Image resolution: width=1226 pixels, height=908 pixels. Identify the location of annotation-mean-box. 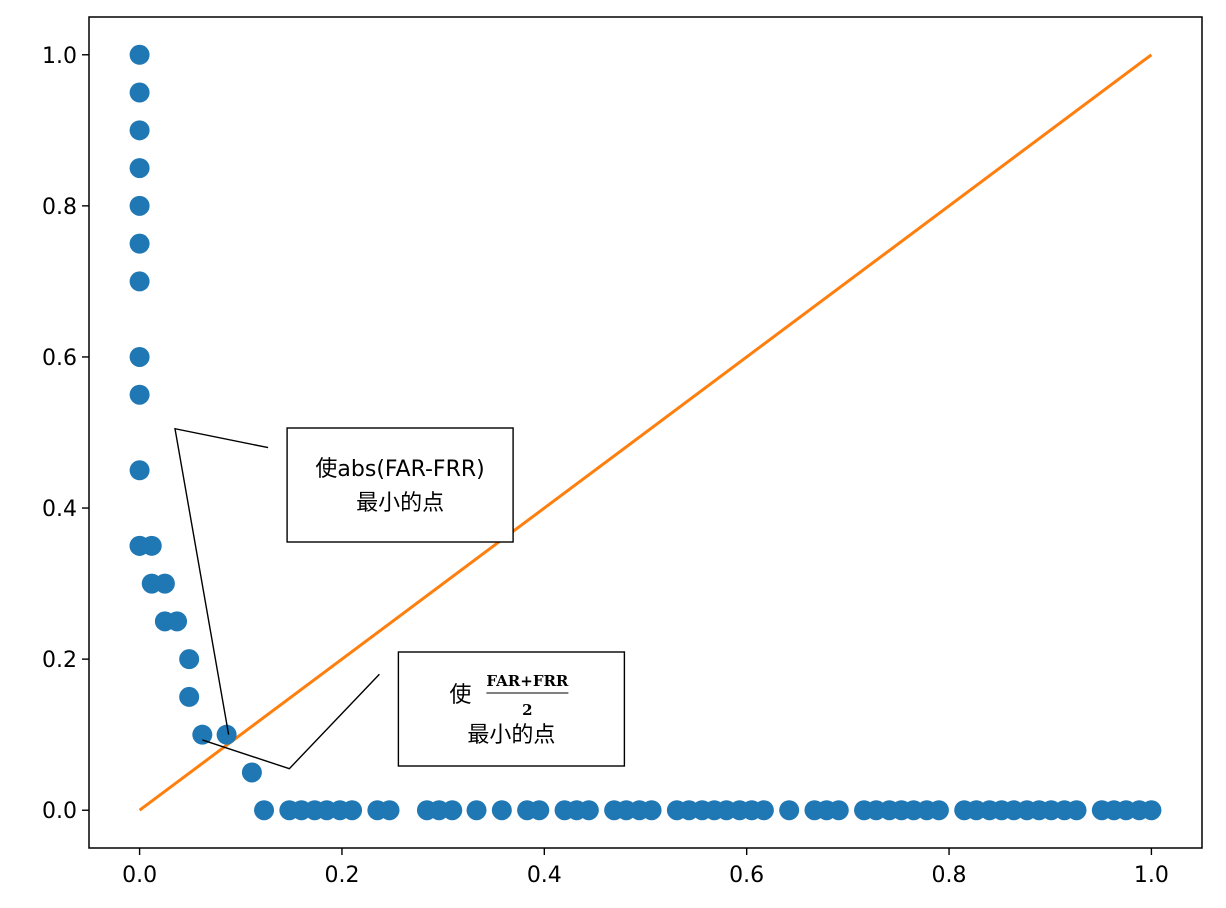
(511, 709).